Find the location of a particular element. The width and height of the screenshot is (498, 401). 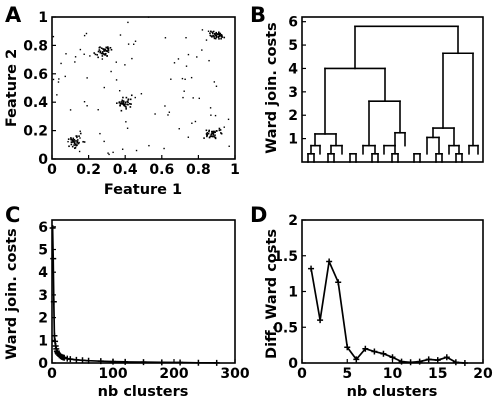

y-tick-label: 4 is located at coordinates (293, 69).